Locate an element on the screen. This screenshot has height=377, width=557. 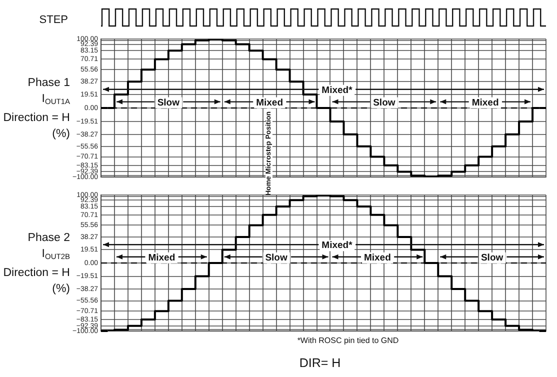
text: STEP is located at coordinates (53, 20).